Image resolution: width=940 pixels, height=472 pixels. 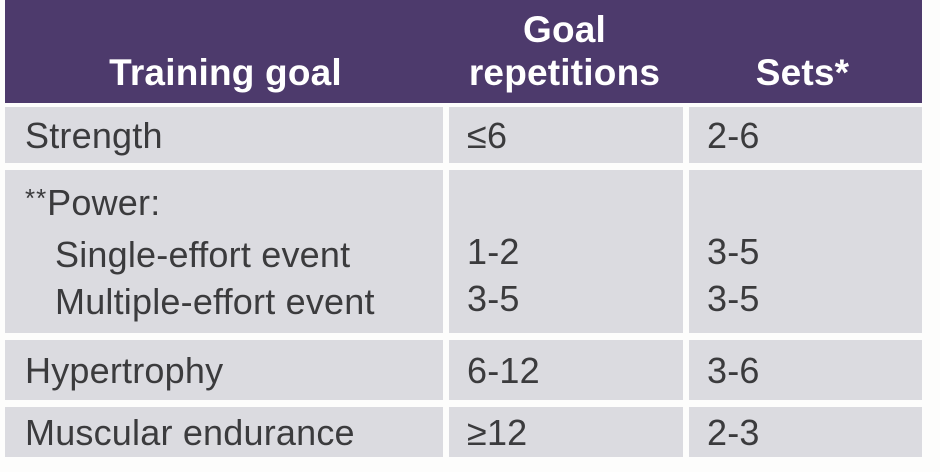 What do you see at coordinates (36, 198) in the screenshot?
I see `double-asterisk-footnote-marker: **` at bounding box center [36, 198].